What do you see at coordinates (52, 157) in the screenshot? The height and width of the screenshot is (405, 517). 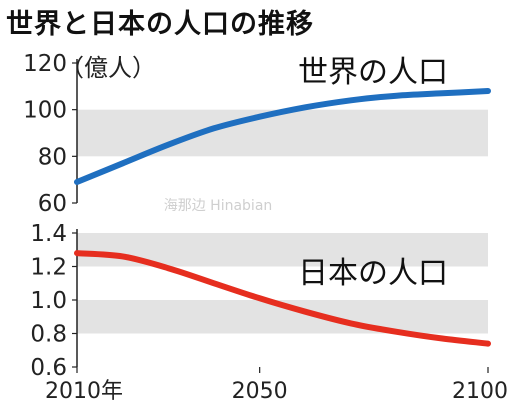 I see `y-tick-label: 80` at bounding box center [52, 157].